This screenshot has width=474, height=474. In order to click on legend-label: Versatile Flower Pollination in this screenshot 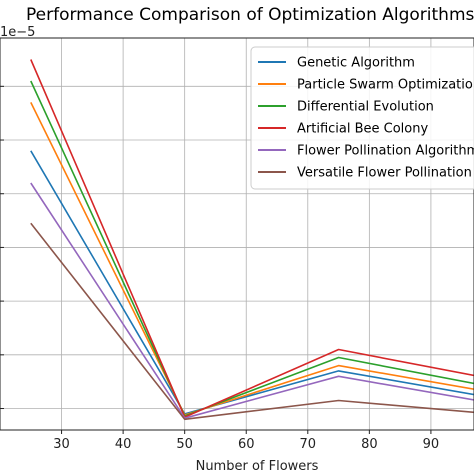, I will do `click(384, 173)`.